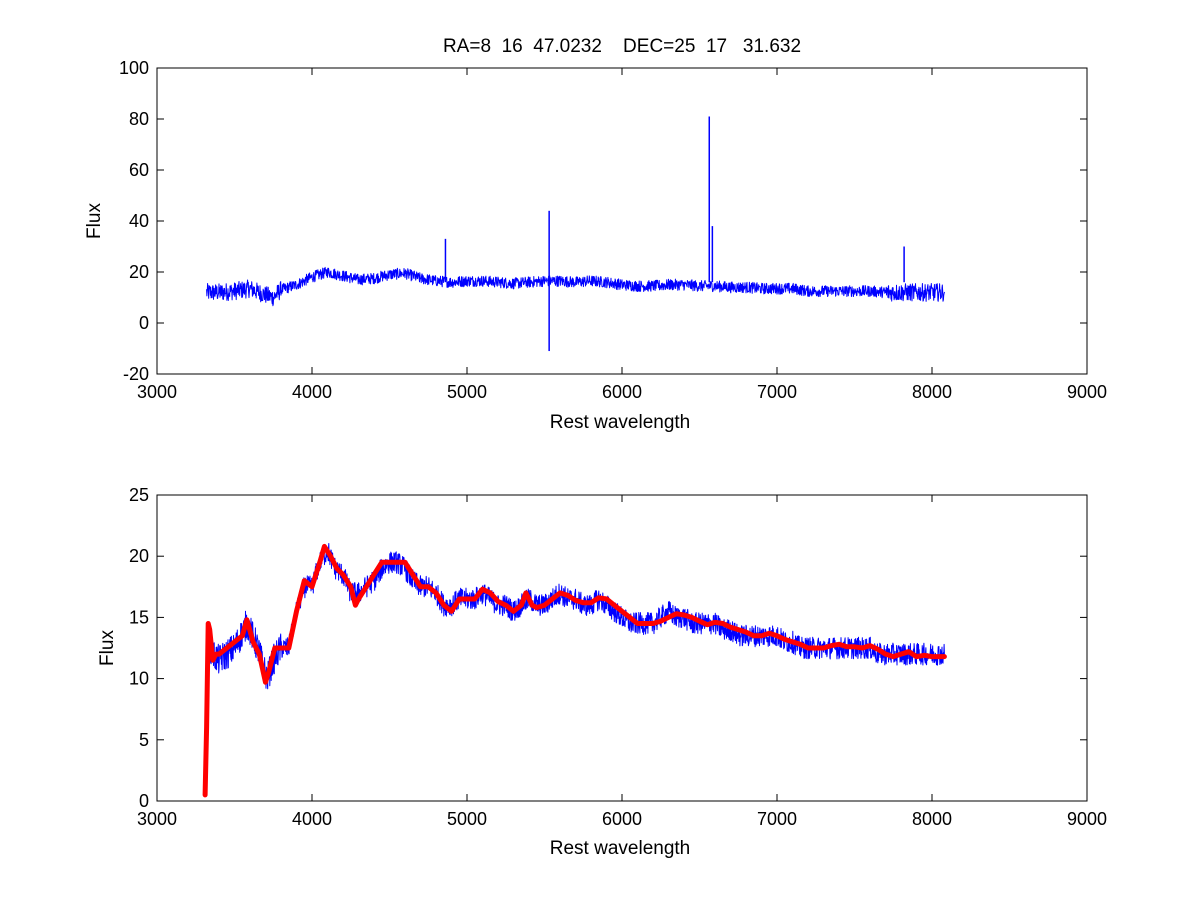 The height and width of the screenshot is (901, 1201). Describe the element at coordinates (136, 374) in the screenshot. I see `top-y-tick-label: -20` at that location.